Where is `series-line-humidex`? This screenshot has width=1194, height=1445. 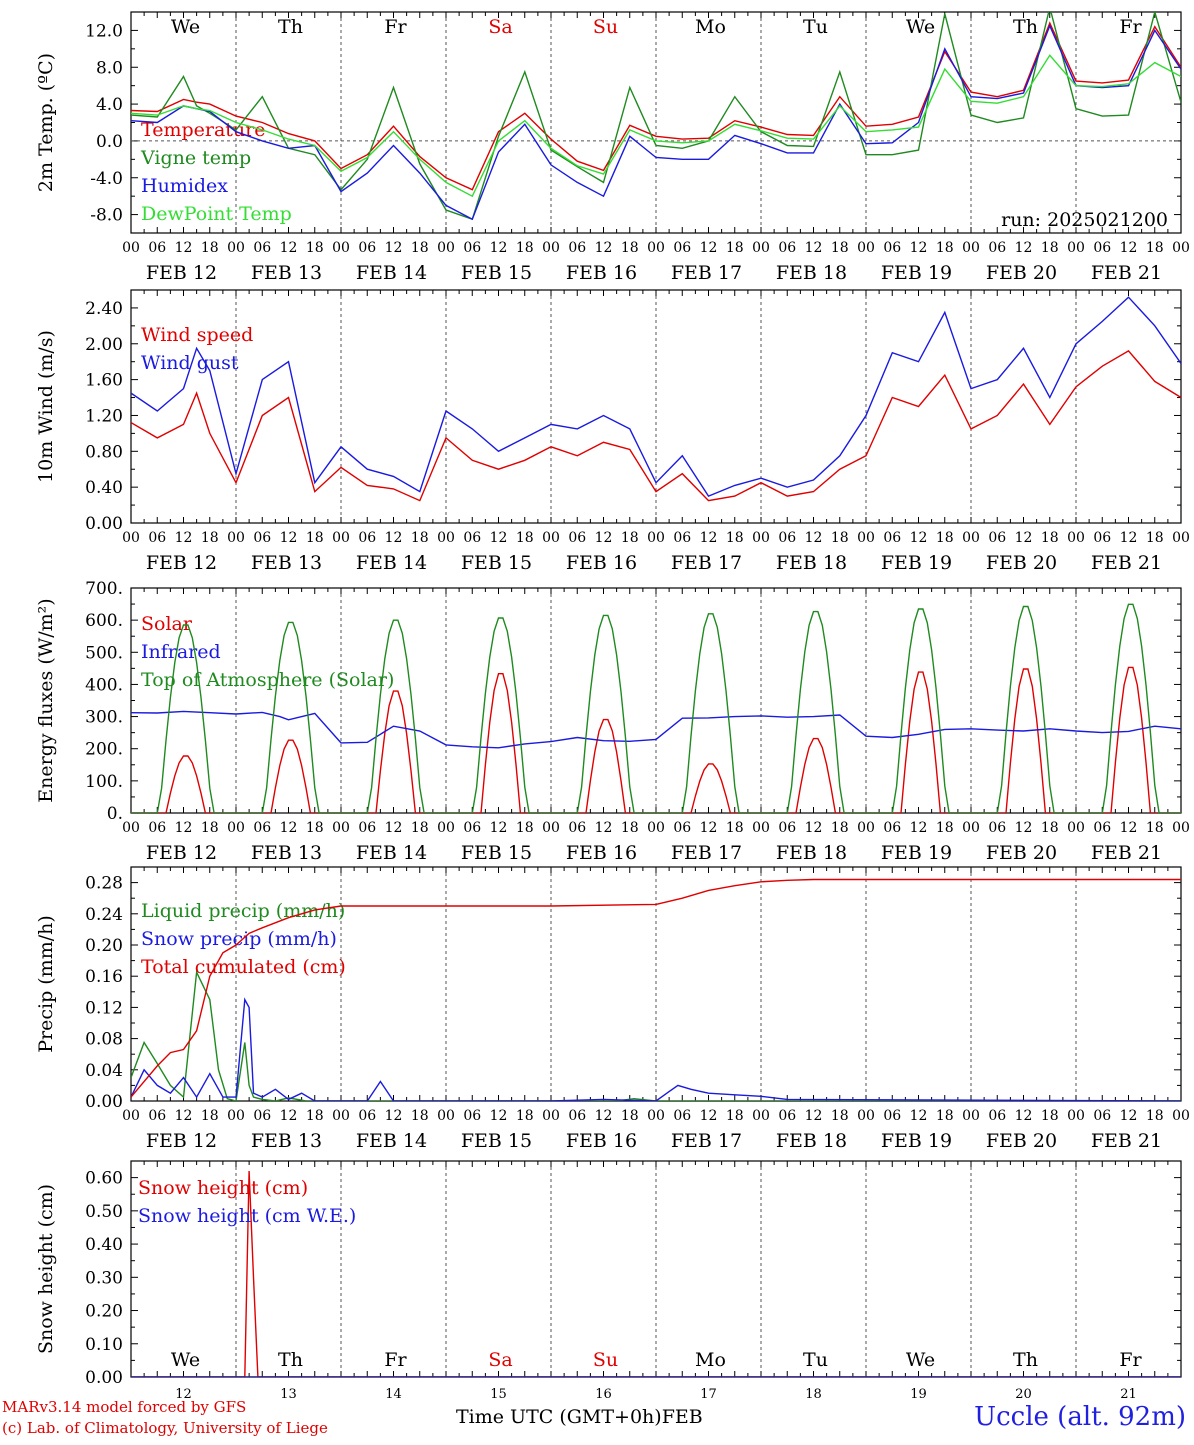 series-line-humidex is located at coordinates (656, 122).